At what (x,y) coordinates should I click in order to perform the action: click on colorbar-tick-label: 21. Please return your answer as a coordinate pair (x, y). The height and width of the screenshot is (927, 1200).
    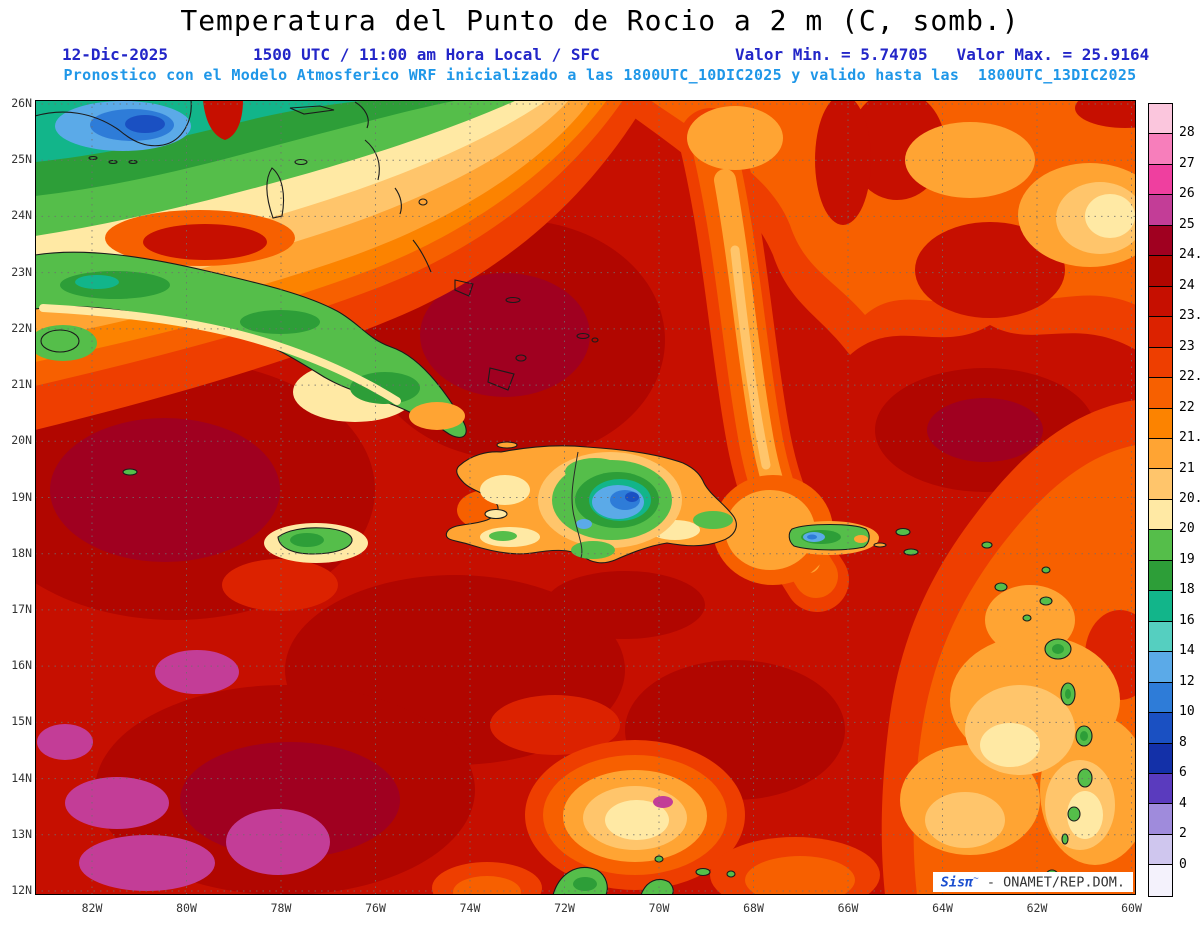
    Looking at the image, I should click on (1187, 468).